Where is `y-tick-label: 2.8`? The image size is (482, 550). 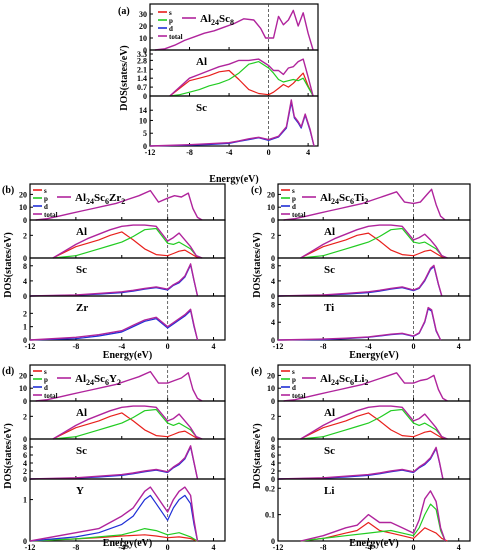 y-tick-label: 2.8 is located at coordinates (142, 60).